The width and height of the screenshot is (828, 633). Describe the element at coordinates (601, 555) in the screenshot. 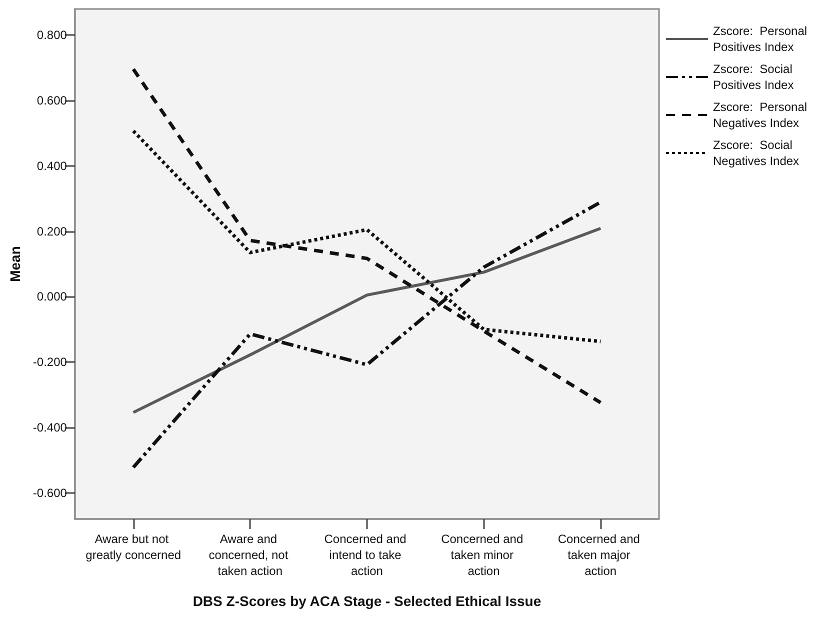

I see `x-tick-label: Concerned and taken major action` at that location.